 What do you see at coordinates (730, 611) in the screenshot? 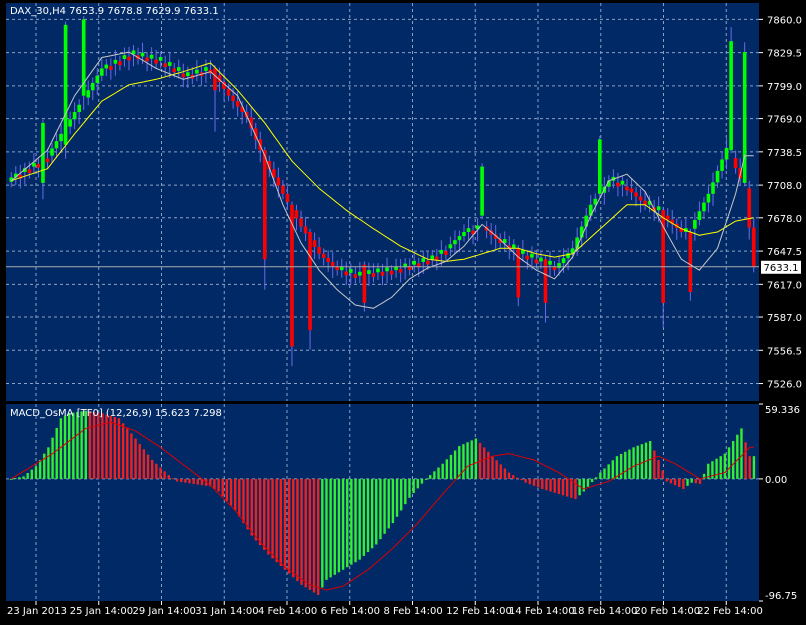
I see `time-tick-label: 22 Feb 14:00` at bounding box center [730, 611].